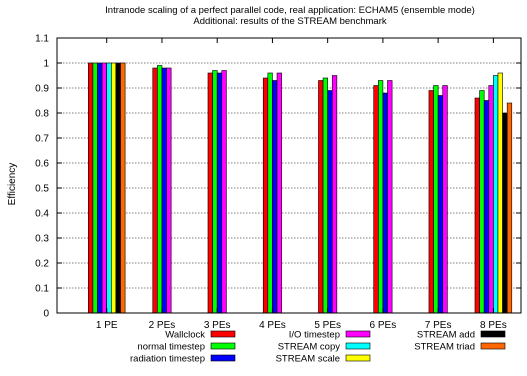  Describe the element at coordinates (309, 347) in the screenshot. I see `legend-label: STREAM copy` at that location.